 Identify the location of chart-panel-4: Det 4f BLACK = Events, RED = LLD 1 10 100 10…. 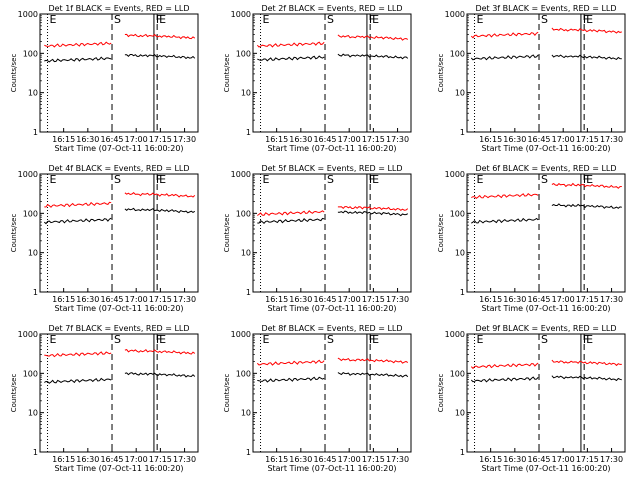
(104, 238).